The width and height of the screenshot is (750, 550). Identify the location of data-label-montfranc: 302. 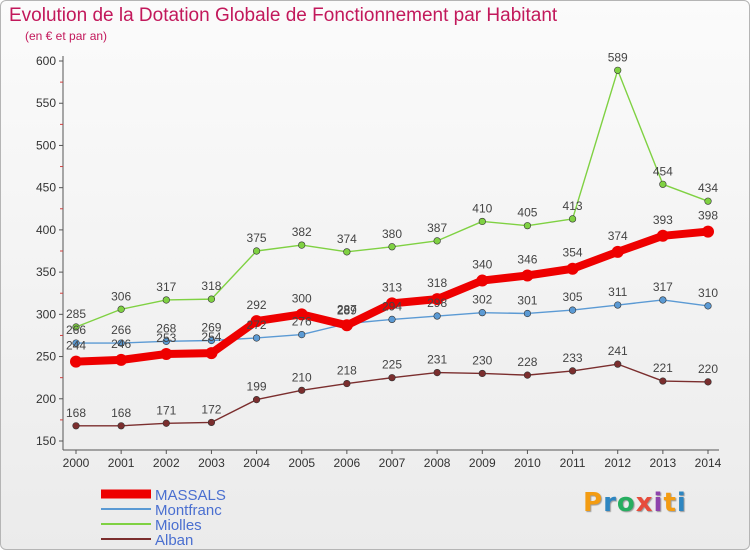
(482, 300).